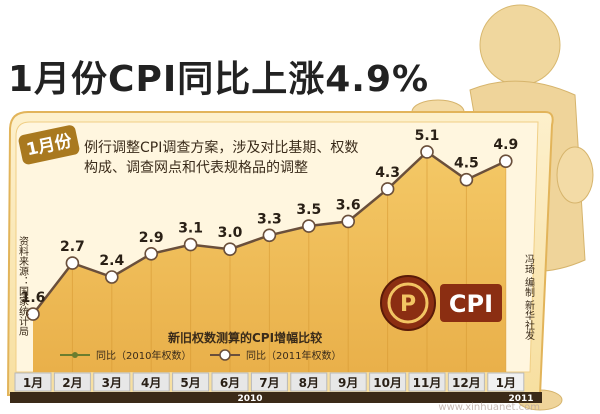 The width and height of the screenshot is (600, 414). I want to click on x-tick-label: 12月, so click(466, 383).